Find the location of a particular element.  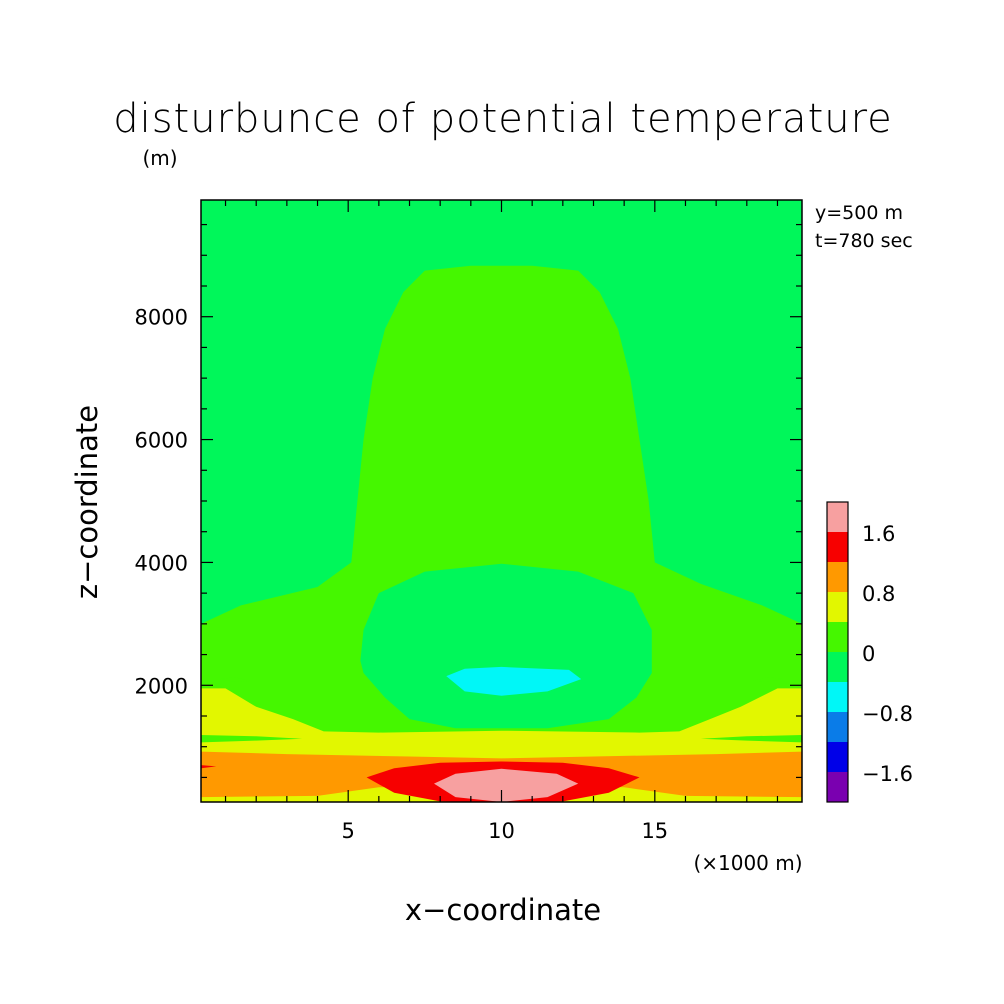

x-unit-label: (×1000 m) is located at coordinates (747, 863).